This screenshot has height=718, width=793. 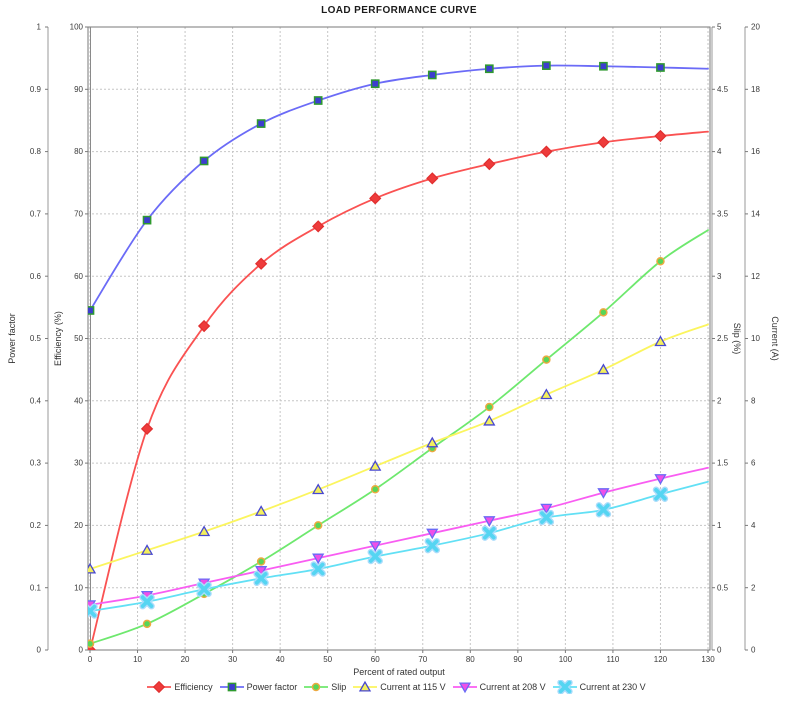 What do you see at coordinates (564, 687) in the screenshot?
I see `x-cross-legend-icon` at bounding box center [564, 687].